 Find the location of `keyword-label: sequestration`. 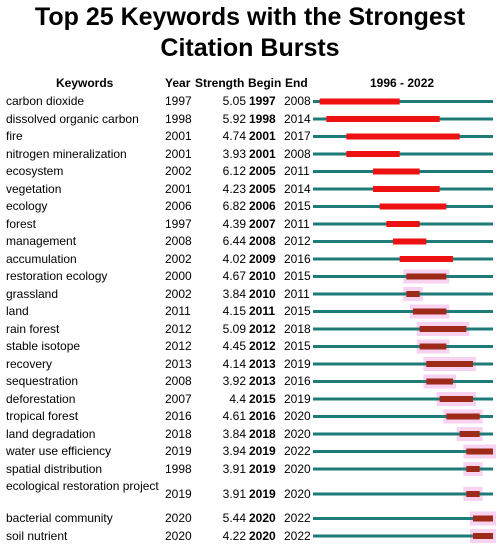

keyword-label: sequestration is located at coordinates (42, 381).